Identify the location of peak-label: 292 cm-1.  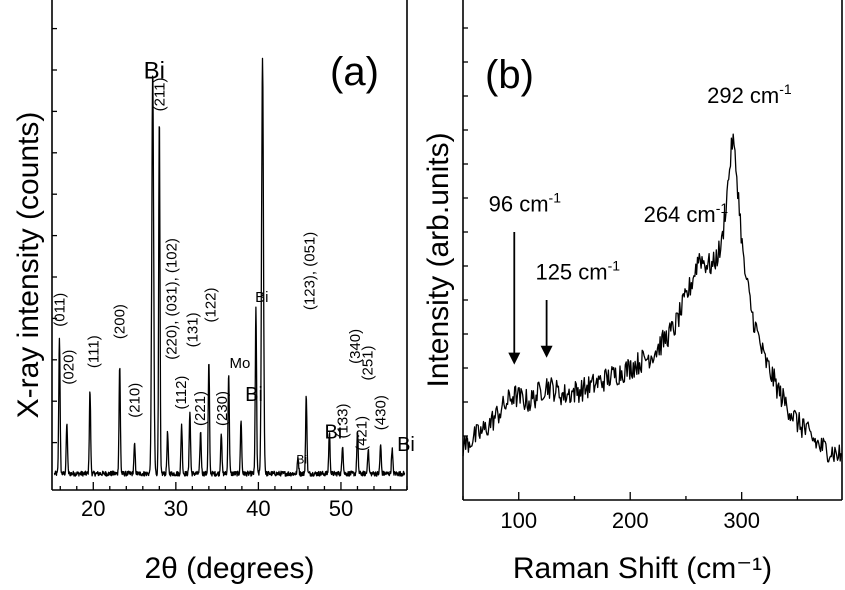
(749, 94).